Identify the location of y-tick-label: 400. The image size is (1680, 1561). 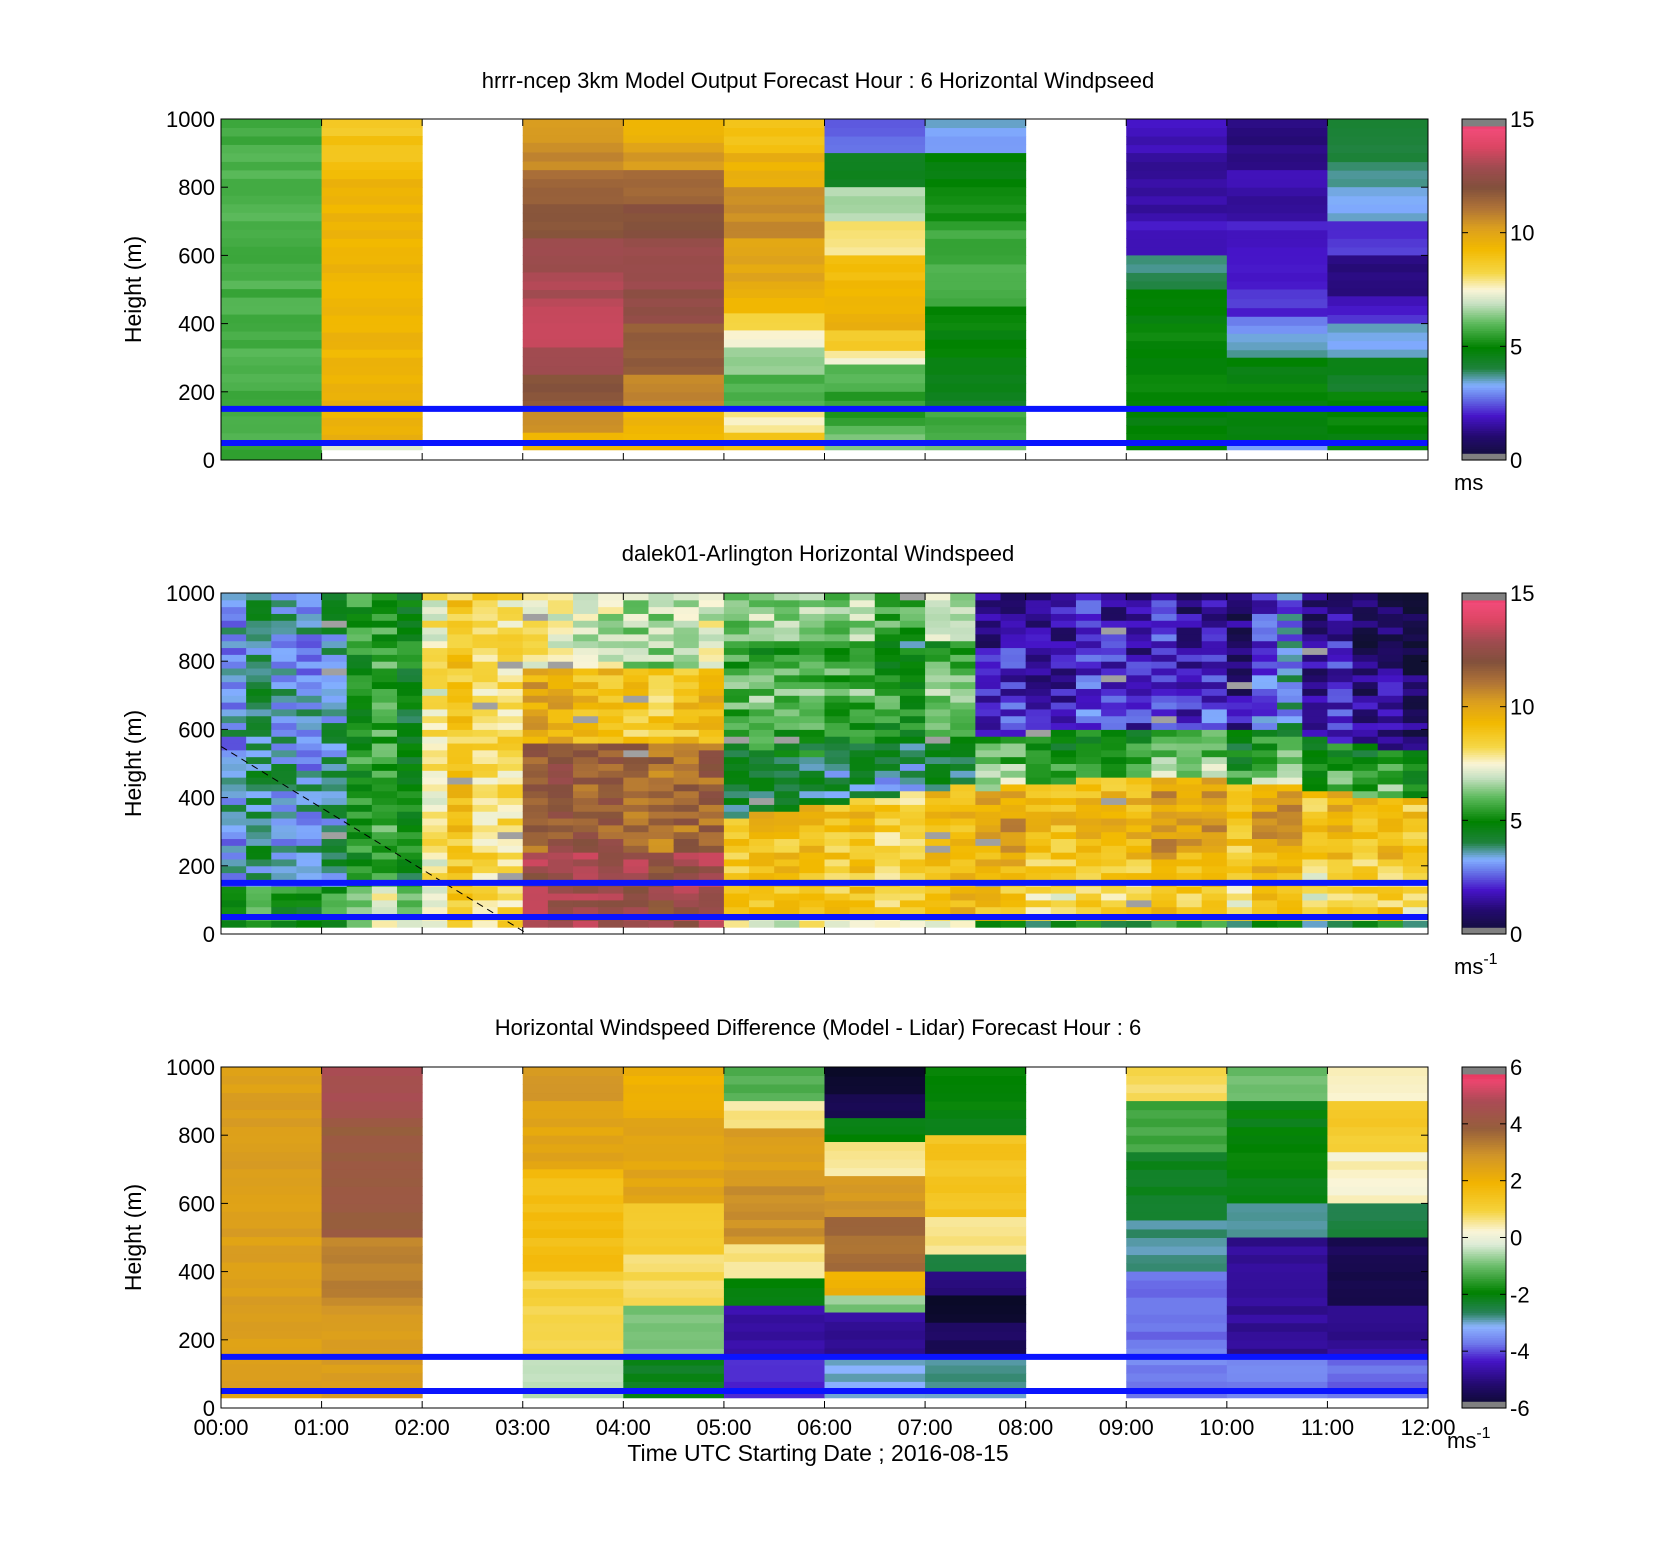
(196, 1272).